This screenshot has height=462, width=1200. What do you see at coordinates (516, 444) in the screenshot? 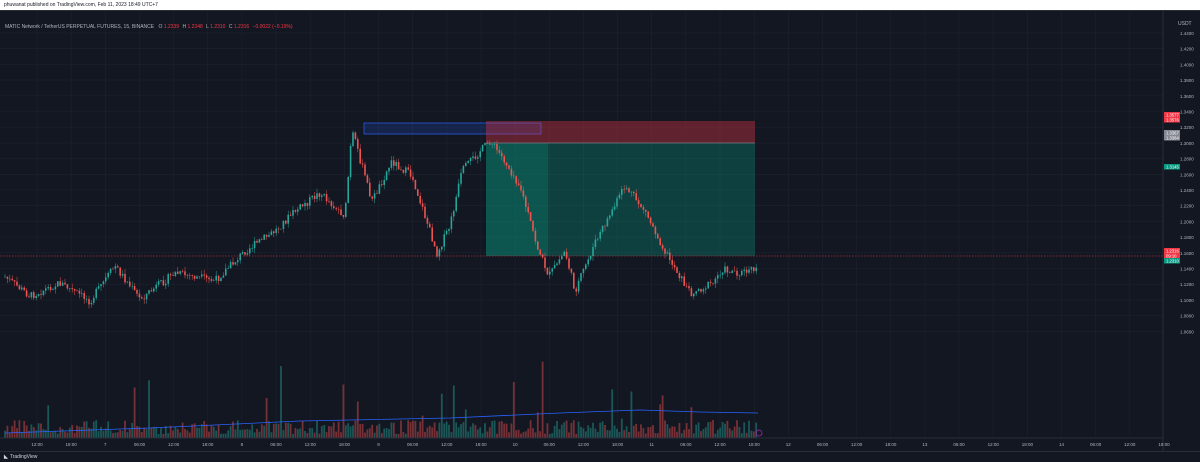
I see `time-tick-label: 10` at bounding box center [516, 444].